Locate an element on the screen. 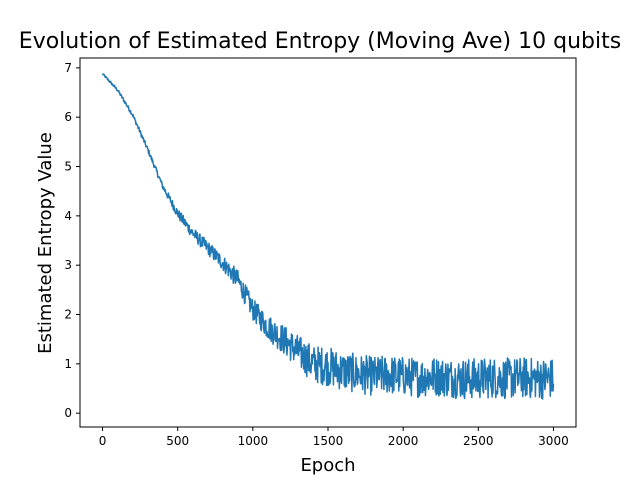 The height and width of the screenshot is (480, 640). x-tick-label: 1000 is located at coordinates (253, 441).